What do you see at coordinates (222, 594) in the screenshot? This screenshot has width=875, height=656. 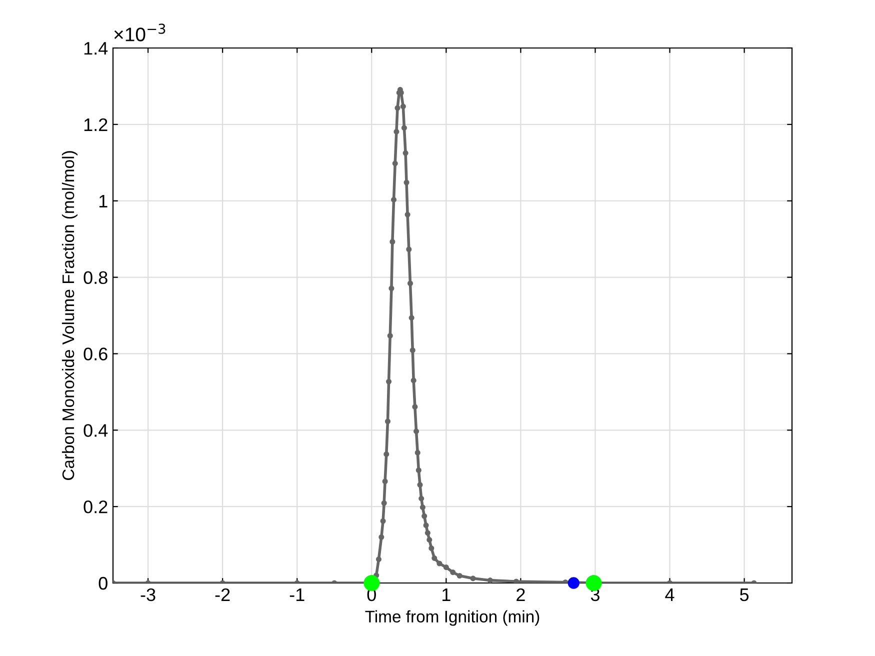 I see `x-tick-label: -2` at bounding box center [222, 594].